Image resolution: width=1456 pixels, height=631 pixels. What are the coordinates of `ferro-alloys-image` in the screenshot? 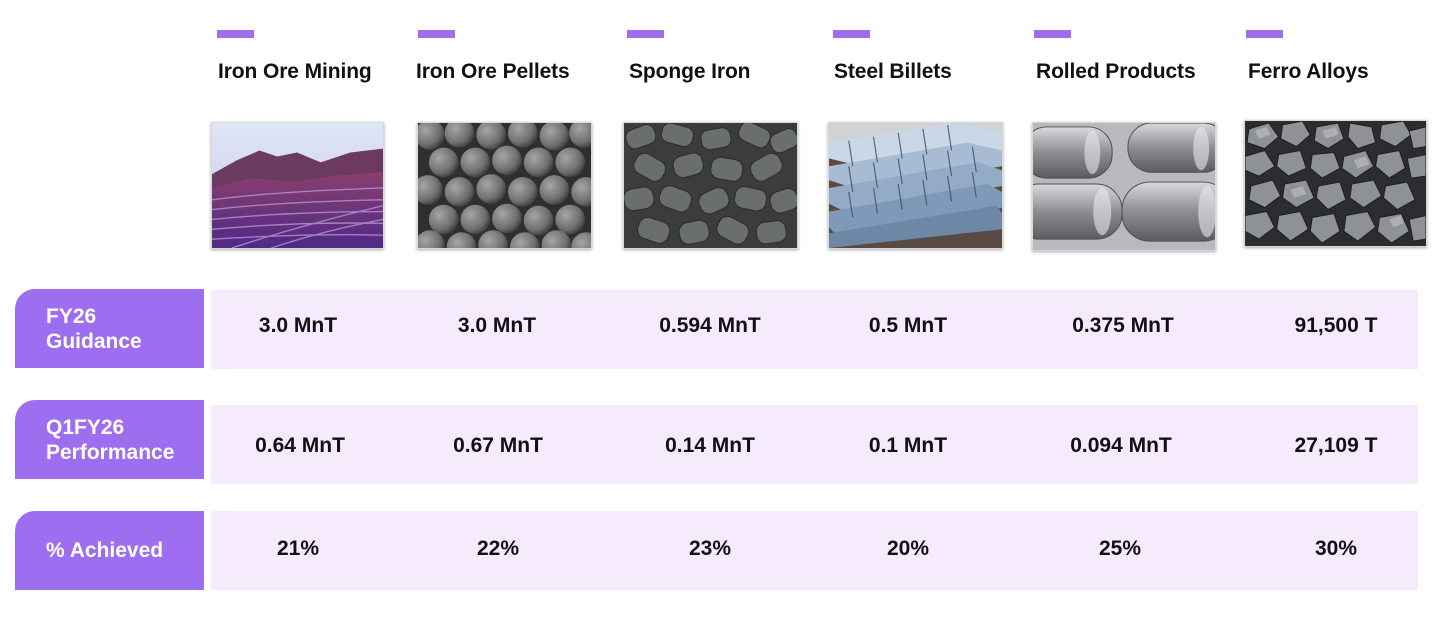 It's located at (1335, 183).